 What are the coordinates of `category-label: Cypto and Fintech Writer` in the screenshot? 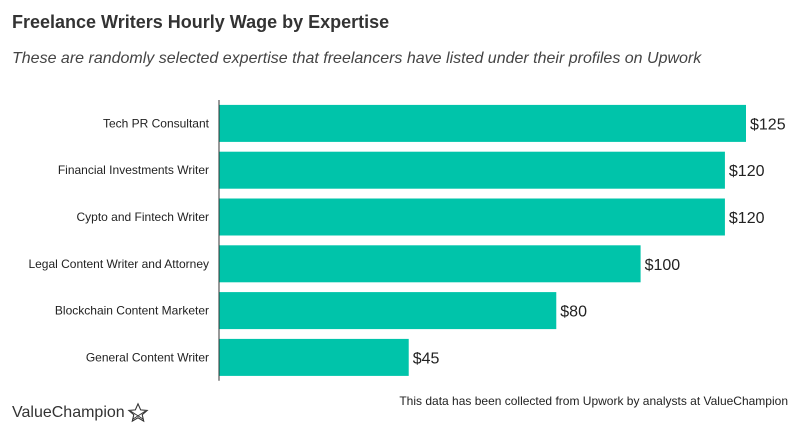 It's located at (143, 217).